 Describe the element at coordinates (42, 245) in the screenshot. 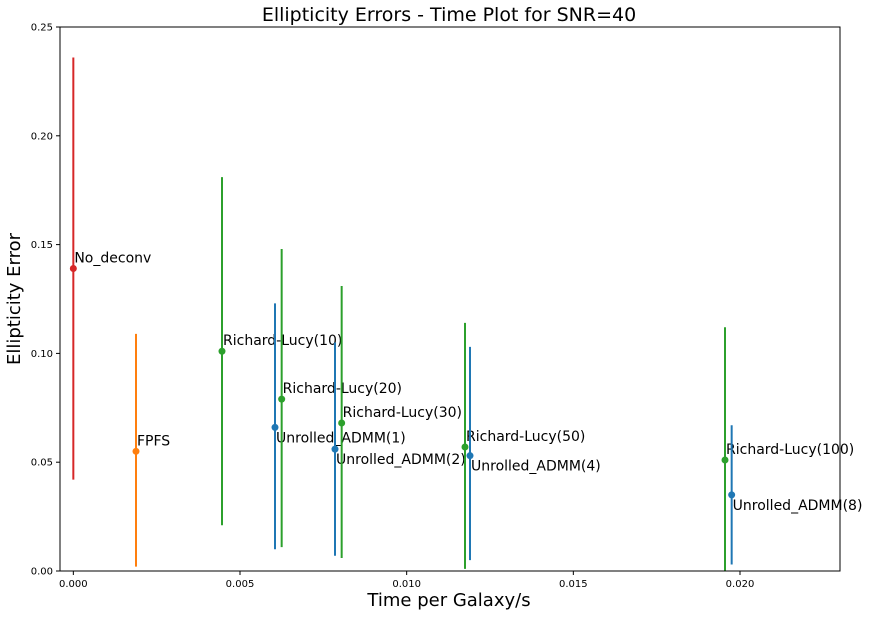

I see `y-tick-label: 0.15` at that location.